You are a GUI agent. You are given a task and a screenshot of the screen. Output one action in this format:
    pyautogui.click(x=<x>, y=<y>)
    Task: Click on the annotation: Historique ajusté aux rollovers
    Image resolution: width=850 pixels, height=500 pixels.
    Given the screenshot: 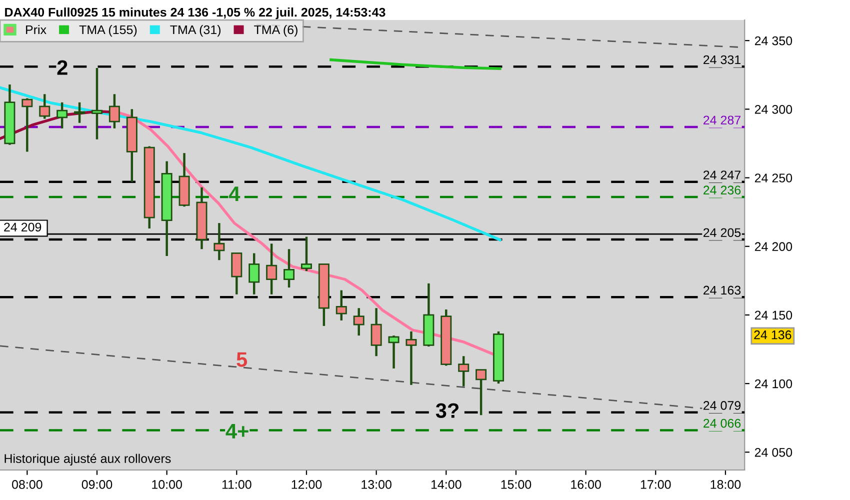 What is the action you would take?
    pyautogui.click(x=87, y=460)
    